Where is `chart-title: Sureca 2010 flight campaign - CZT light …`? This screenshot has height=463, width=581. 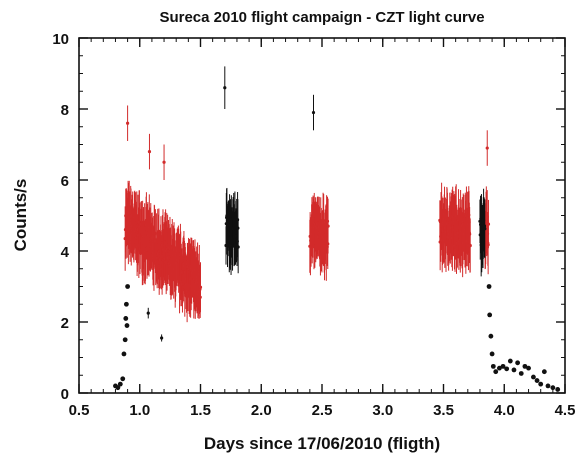 chart-title: Sureca 2010 flight campaign - CZT light … is located at coordinates (321, 17).